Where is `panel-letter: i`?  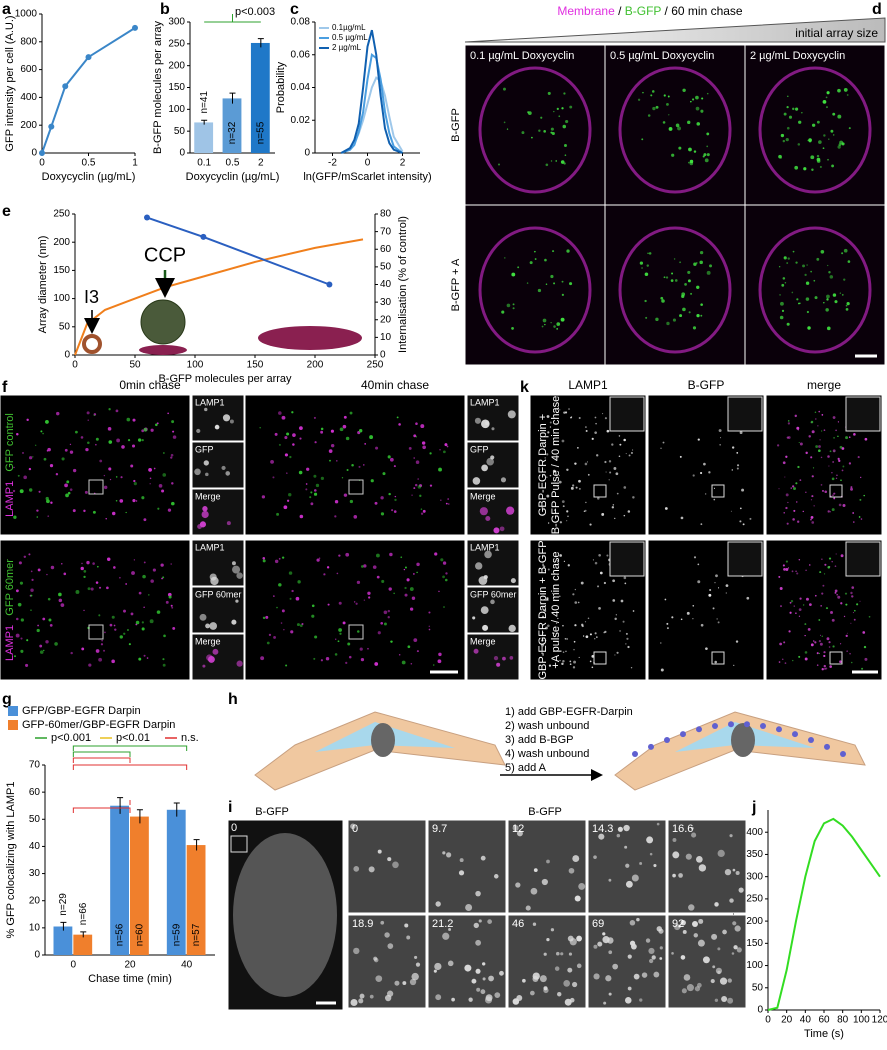 panel-letter: i is located at coordinates (230, 807).